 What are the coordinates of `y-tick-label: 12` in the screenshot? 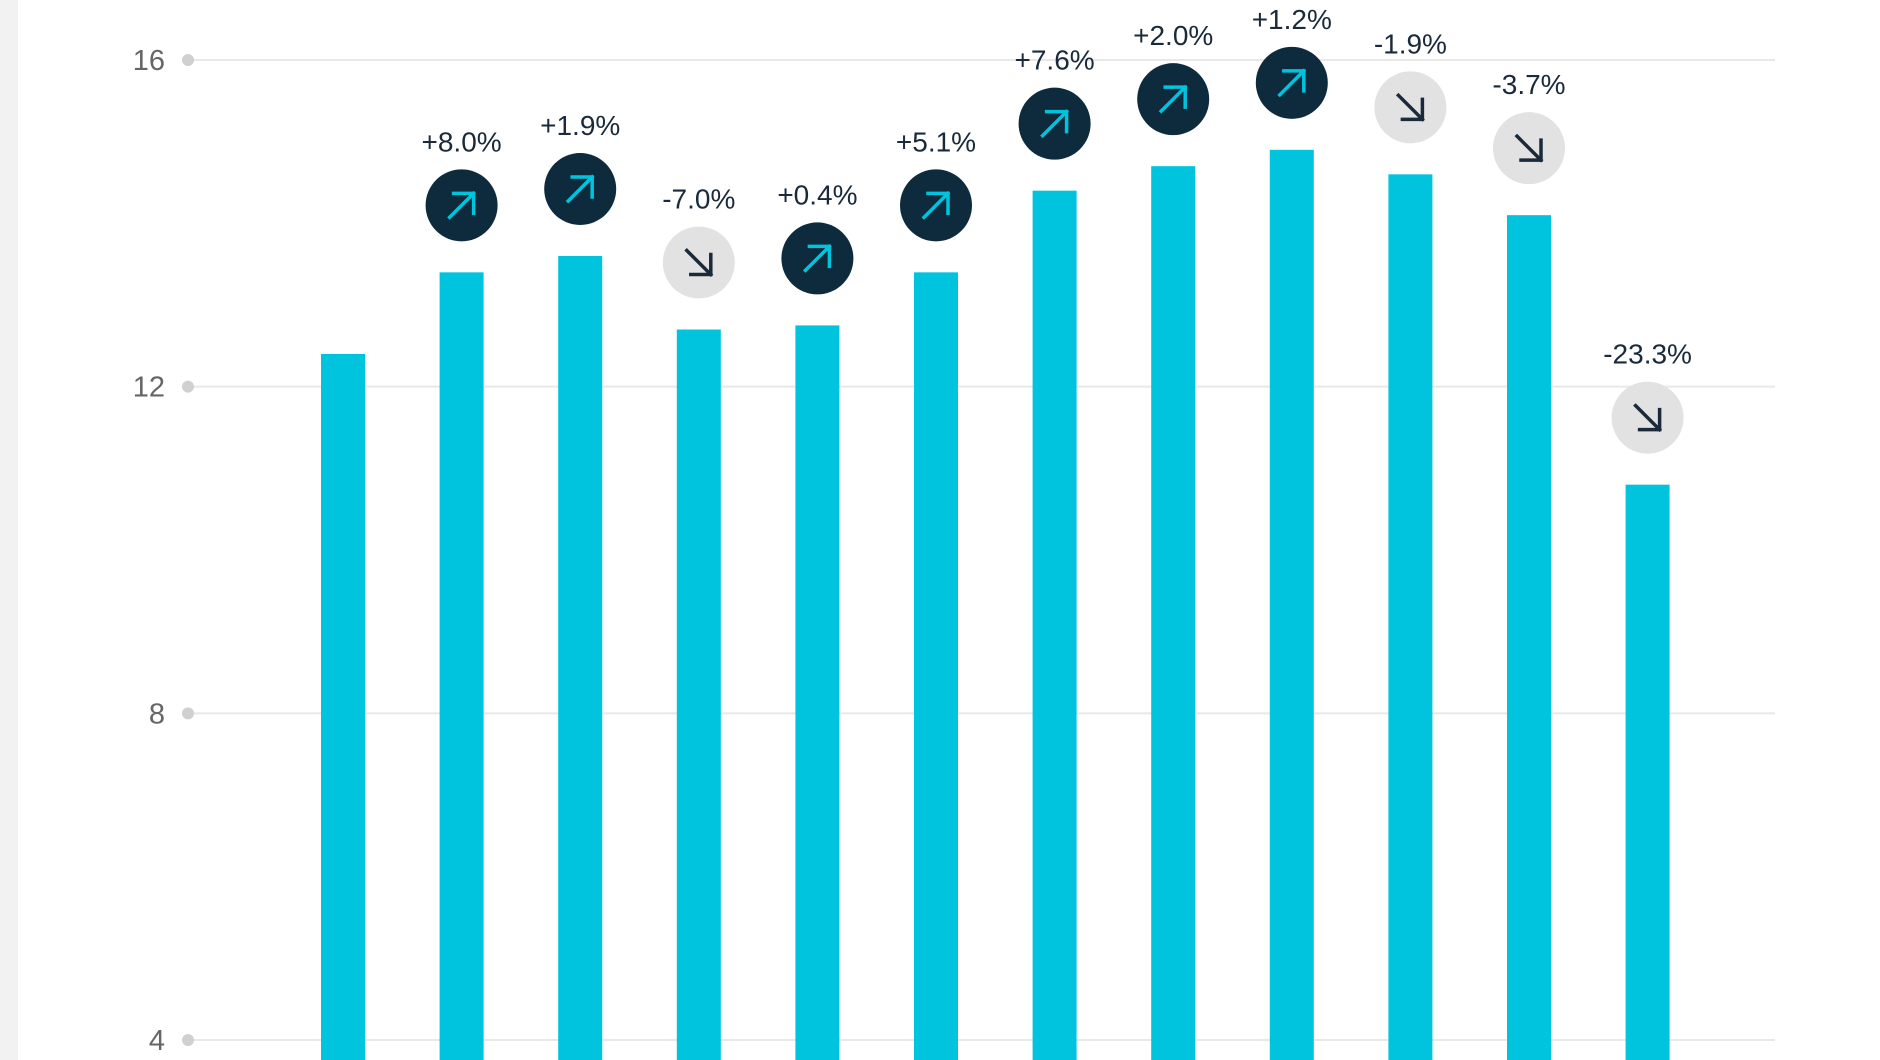 It's located at (149, 388).